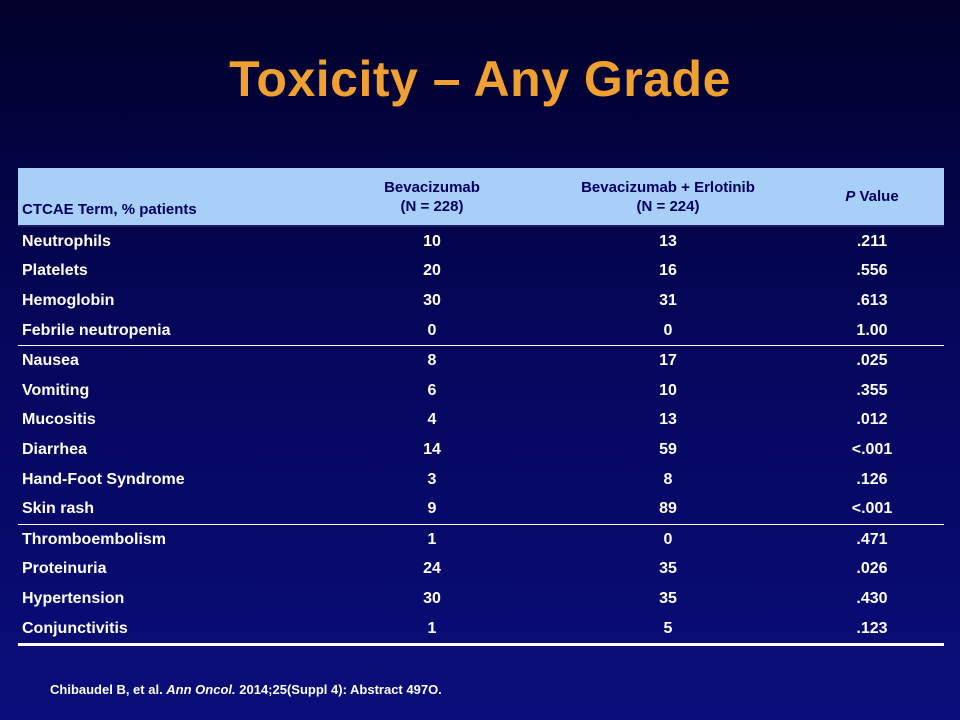 This screenshot has width=960, height=720. What do you see at coordinates (481, 599) in the screenshot?
I see `table-row: Hypertension 30 35 .430` at bounding box center [481, 599].